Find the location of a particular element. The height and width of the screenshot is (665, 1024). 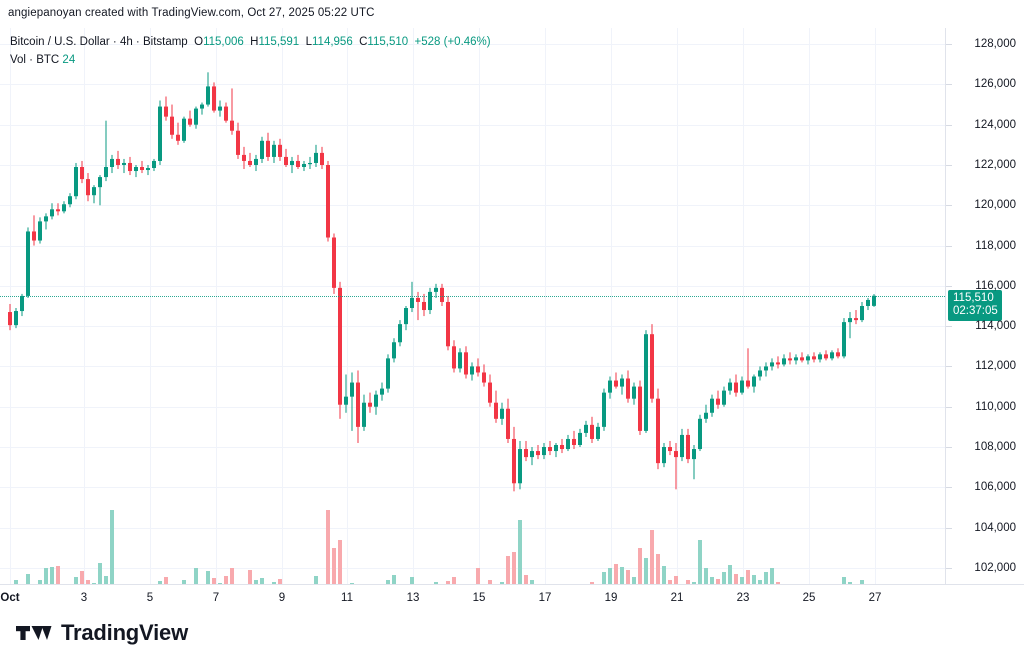

legend-volume-row: Vol · BTC 24 is located at coordinates (250, 60).